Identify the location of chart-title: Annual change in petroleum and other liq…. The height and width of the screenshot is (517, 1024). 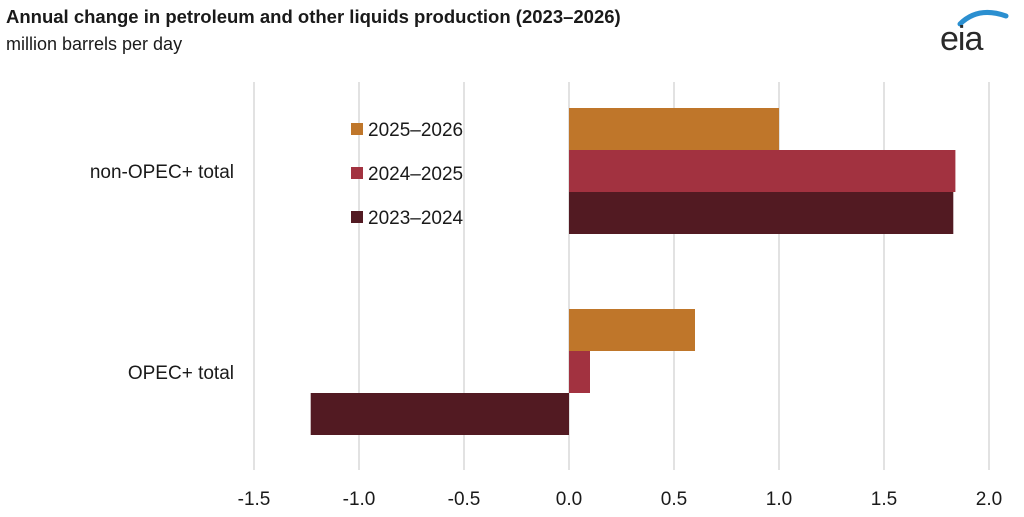
(313, 16).